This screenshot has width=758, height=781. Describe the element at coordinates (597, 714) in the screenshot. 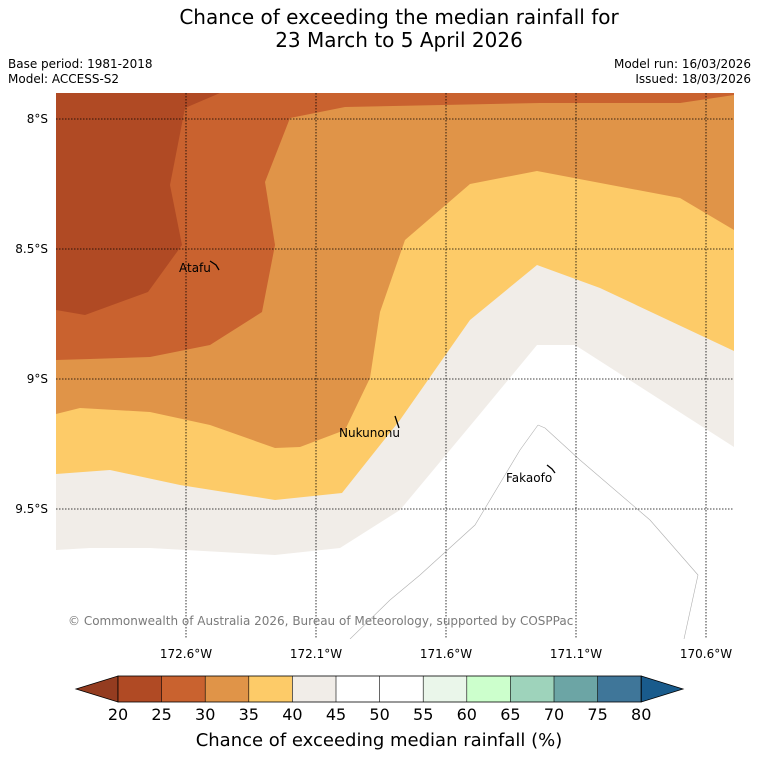

I see `colorbar-tick: 75` at that location.